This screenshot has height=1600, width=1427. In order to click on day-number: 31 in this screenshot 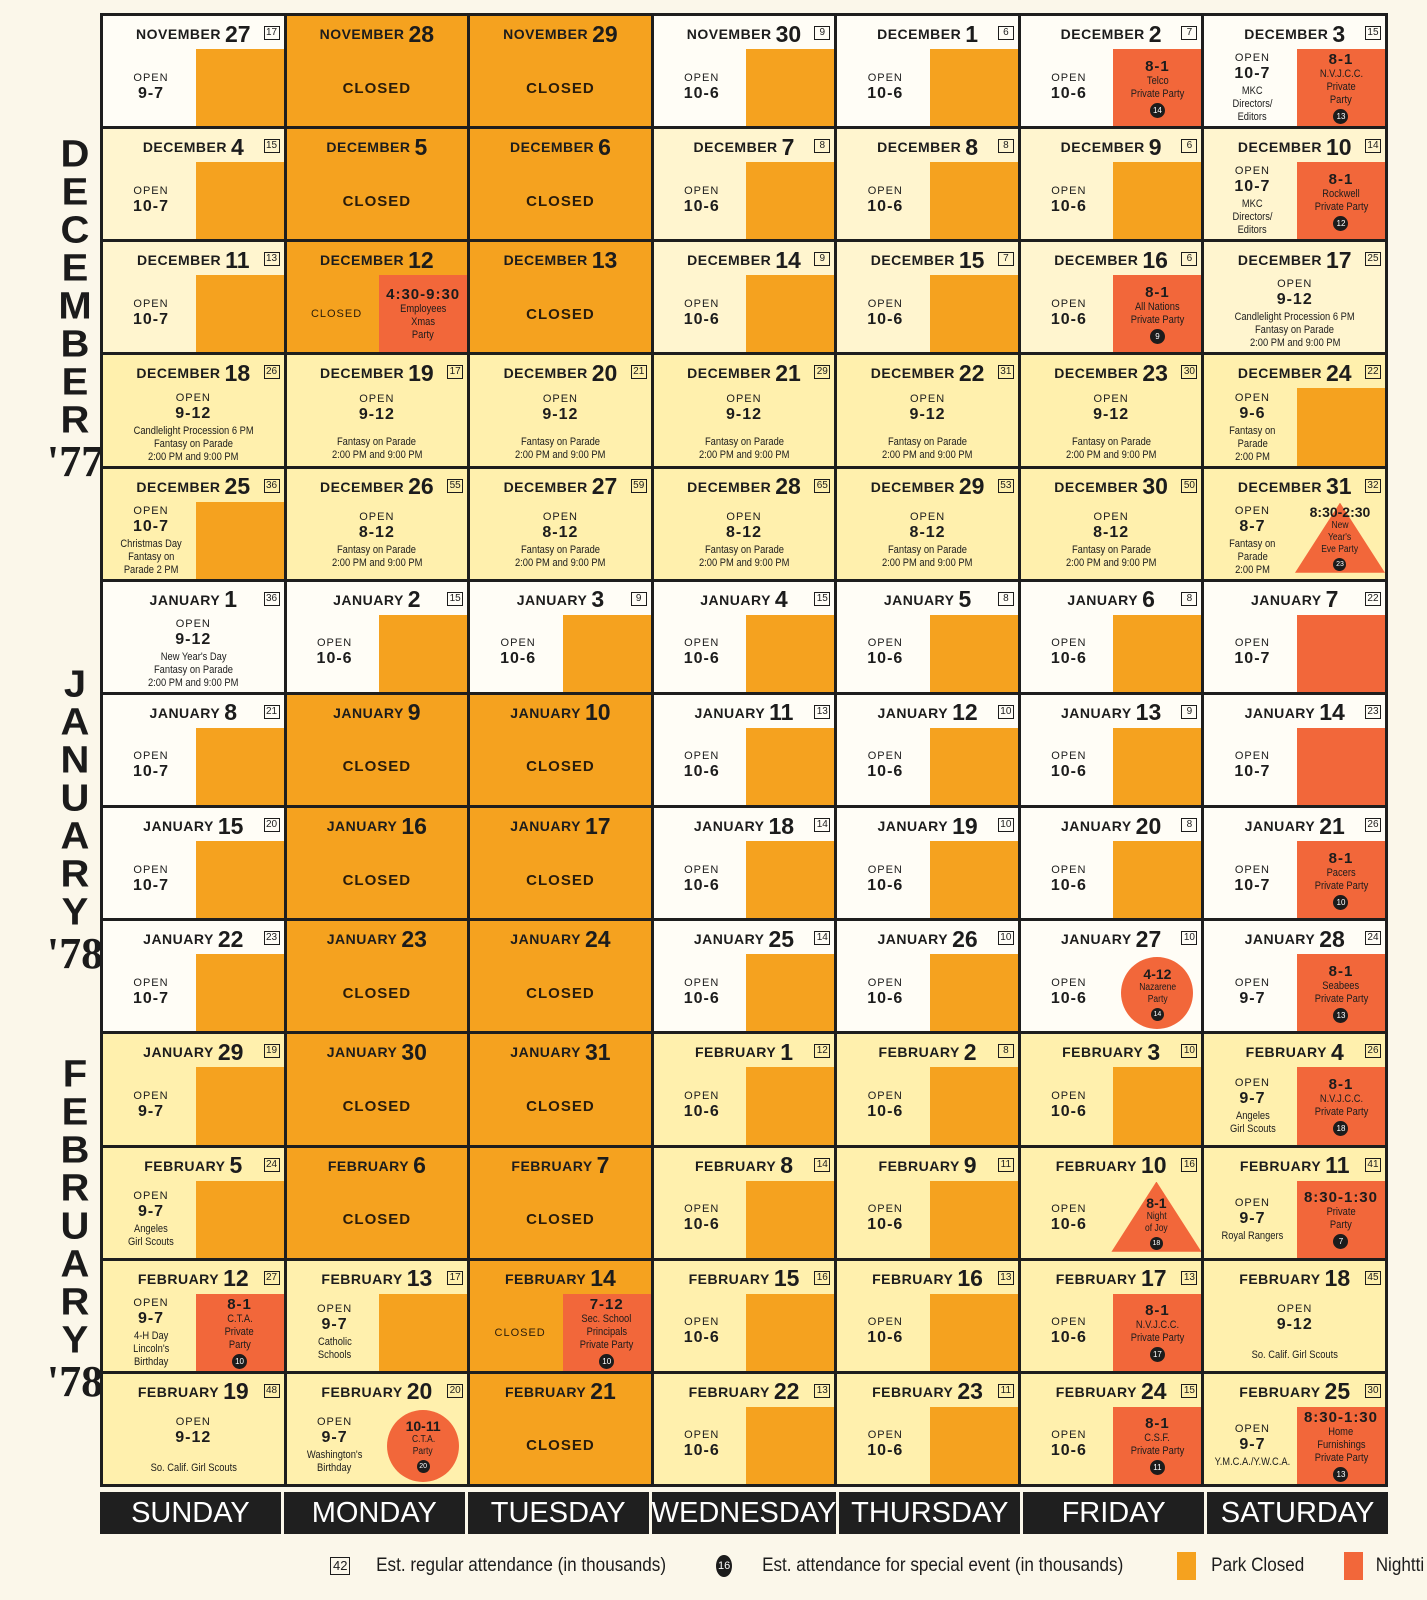, I will do `click(1338, 486)`.